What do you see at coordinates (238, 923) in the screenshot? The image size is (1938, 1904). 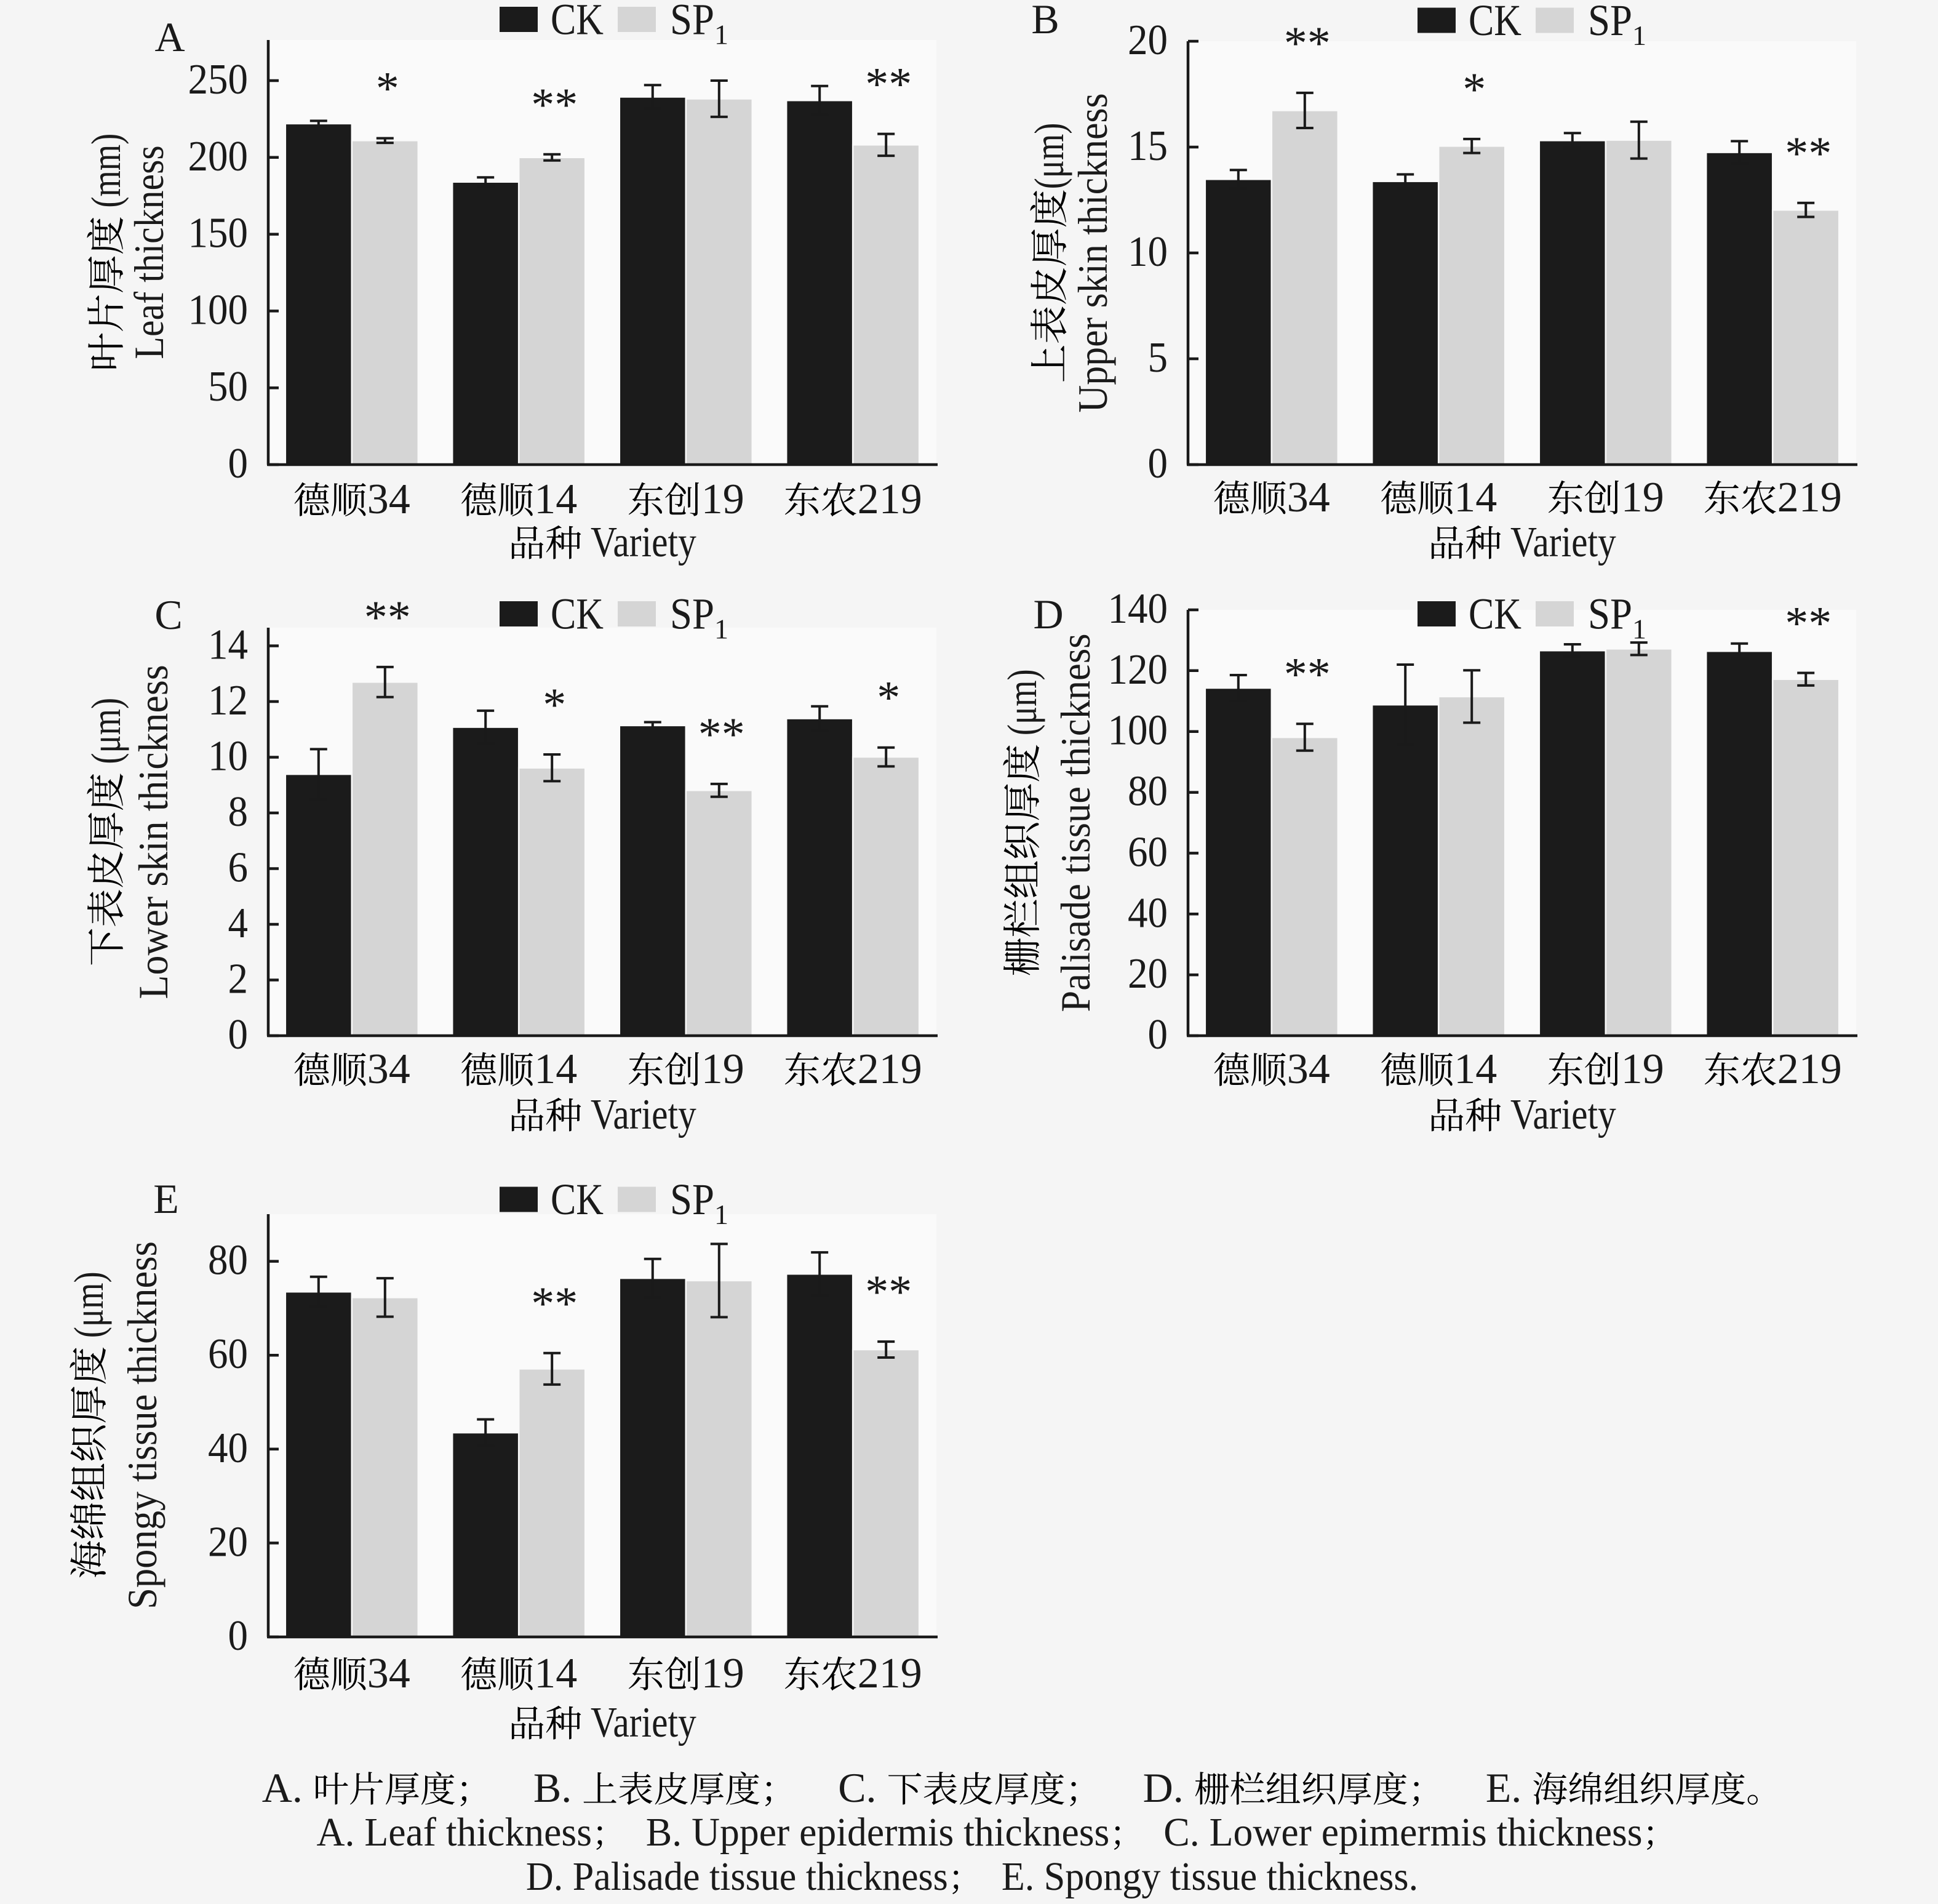 I see `svg-text: 4` at bounding box center [238, 923].